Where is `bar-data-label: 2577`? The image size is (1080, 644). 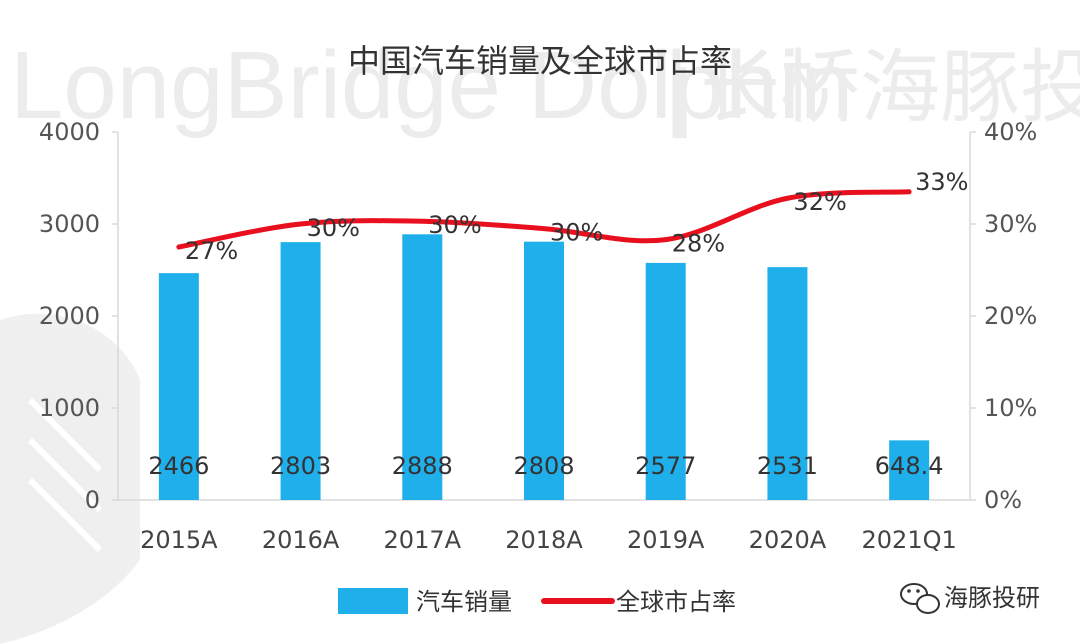 bar-data-label: 2577 is located at coordinates (665, 466).